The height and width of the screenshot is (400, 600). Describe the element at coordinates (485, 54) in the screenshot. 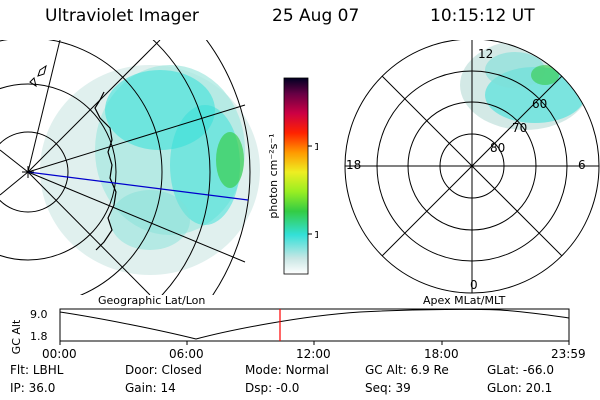

I see `mlt-label-12: 12` at that location.